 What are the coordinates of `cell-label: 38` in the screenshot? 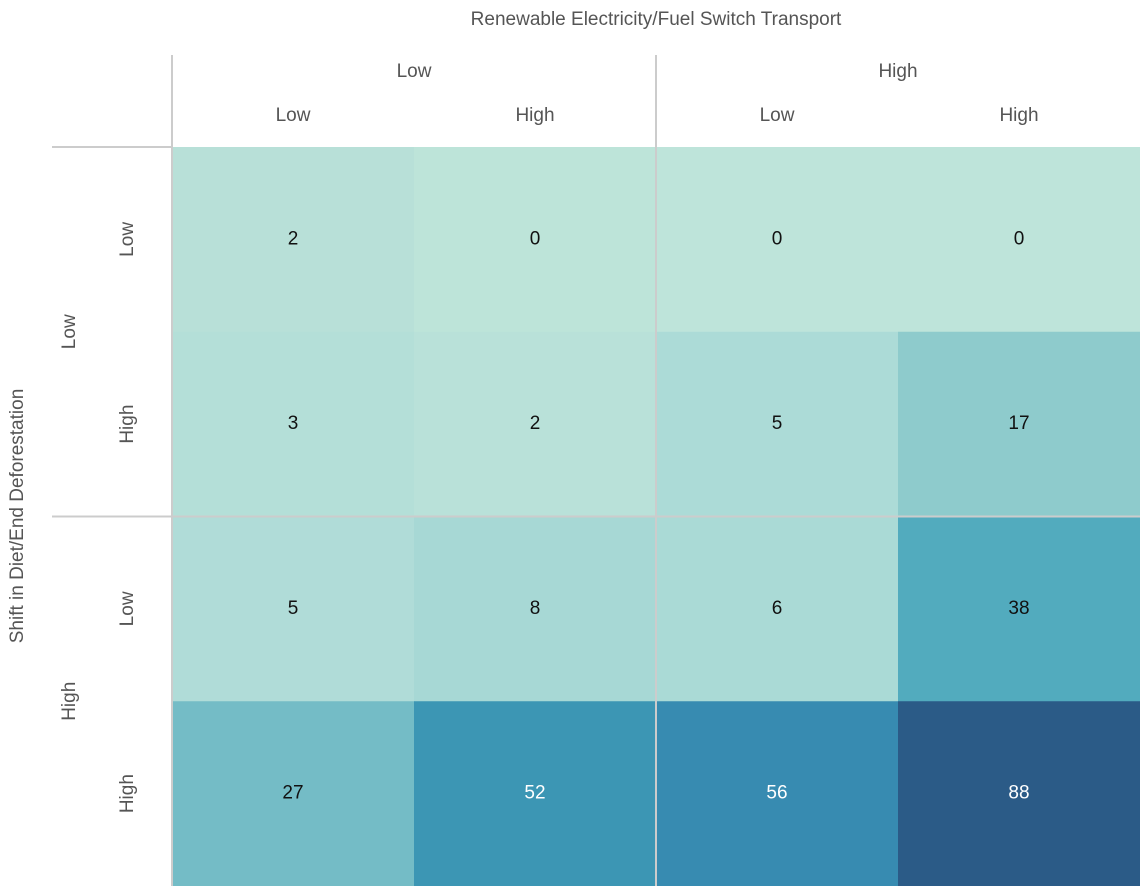 It's located at (1018, 608).